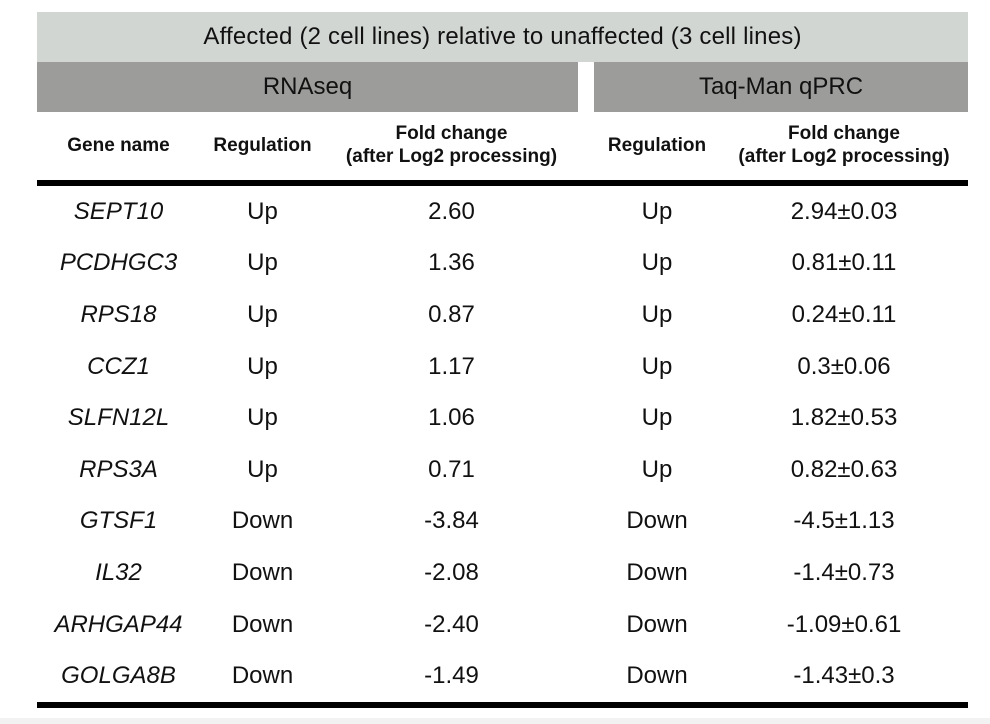 This screenshot has width=990, height=724. What do you see at coordinates (502, 367) in the screenshot?
I see `table-row: CCZ1 Up 1.17 Up 0.3±0.06` at bounding box center [502, 367].